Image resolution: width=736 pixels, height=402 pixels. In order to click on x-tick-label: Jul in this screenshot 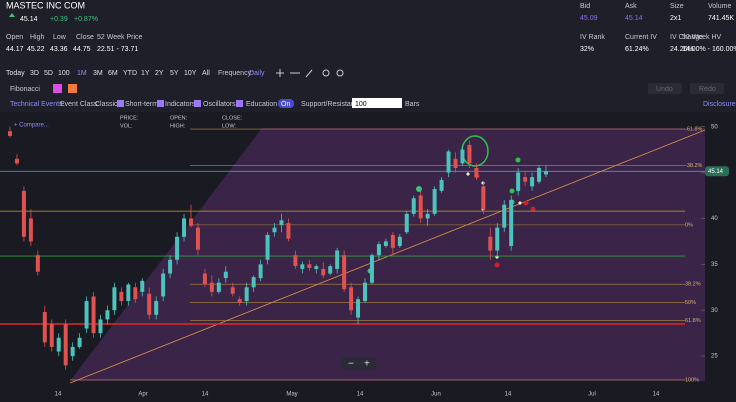, I will do `click(592, 395)`.